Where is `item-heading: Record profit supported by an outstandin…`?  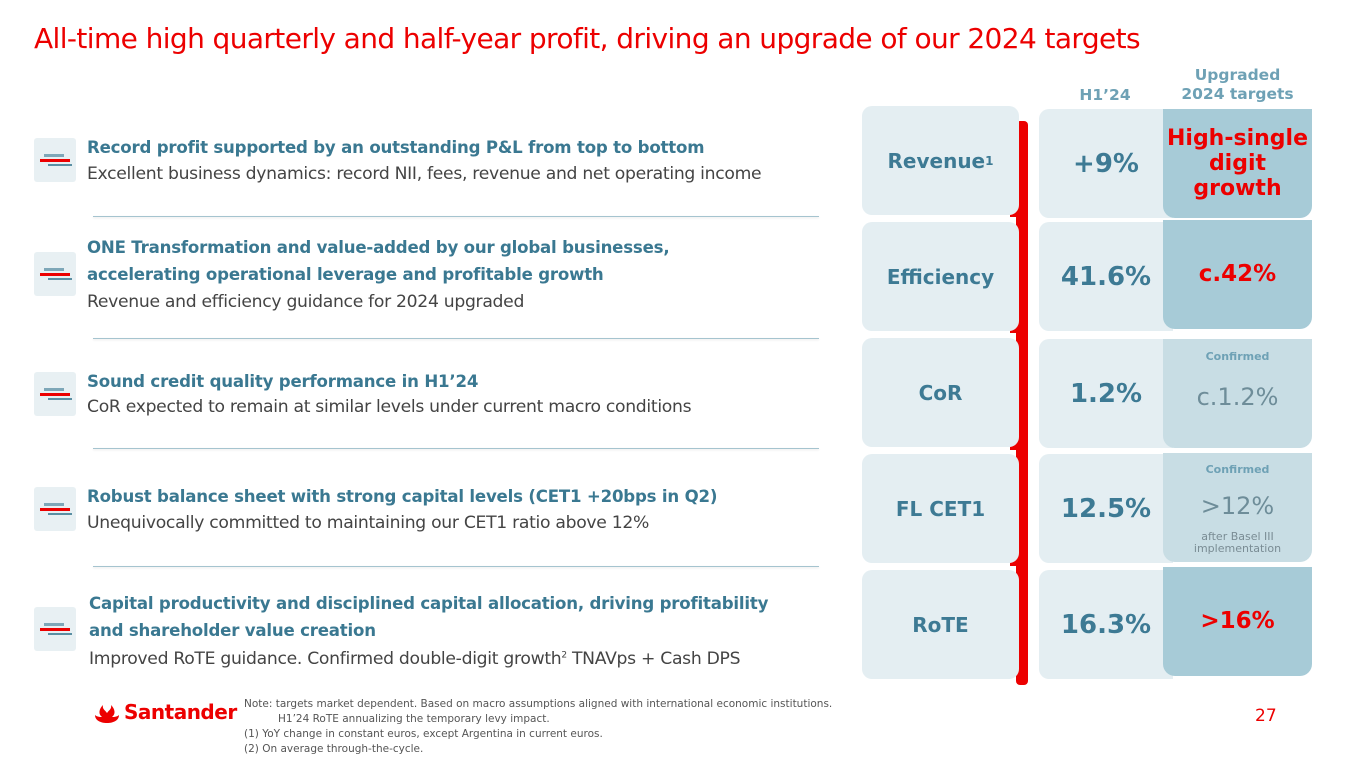
item-heading: Record profit supported by an outstandin… is located at coordinates (396, 147).